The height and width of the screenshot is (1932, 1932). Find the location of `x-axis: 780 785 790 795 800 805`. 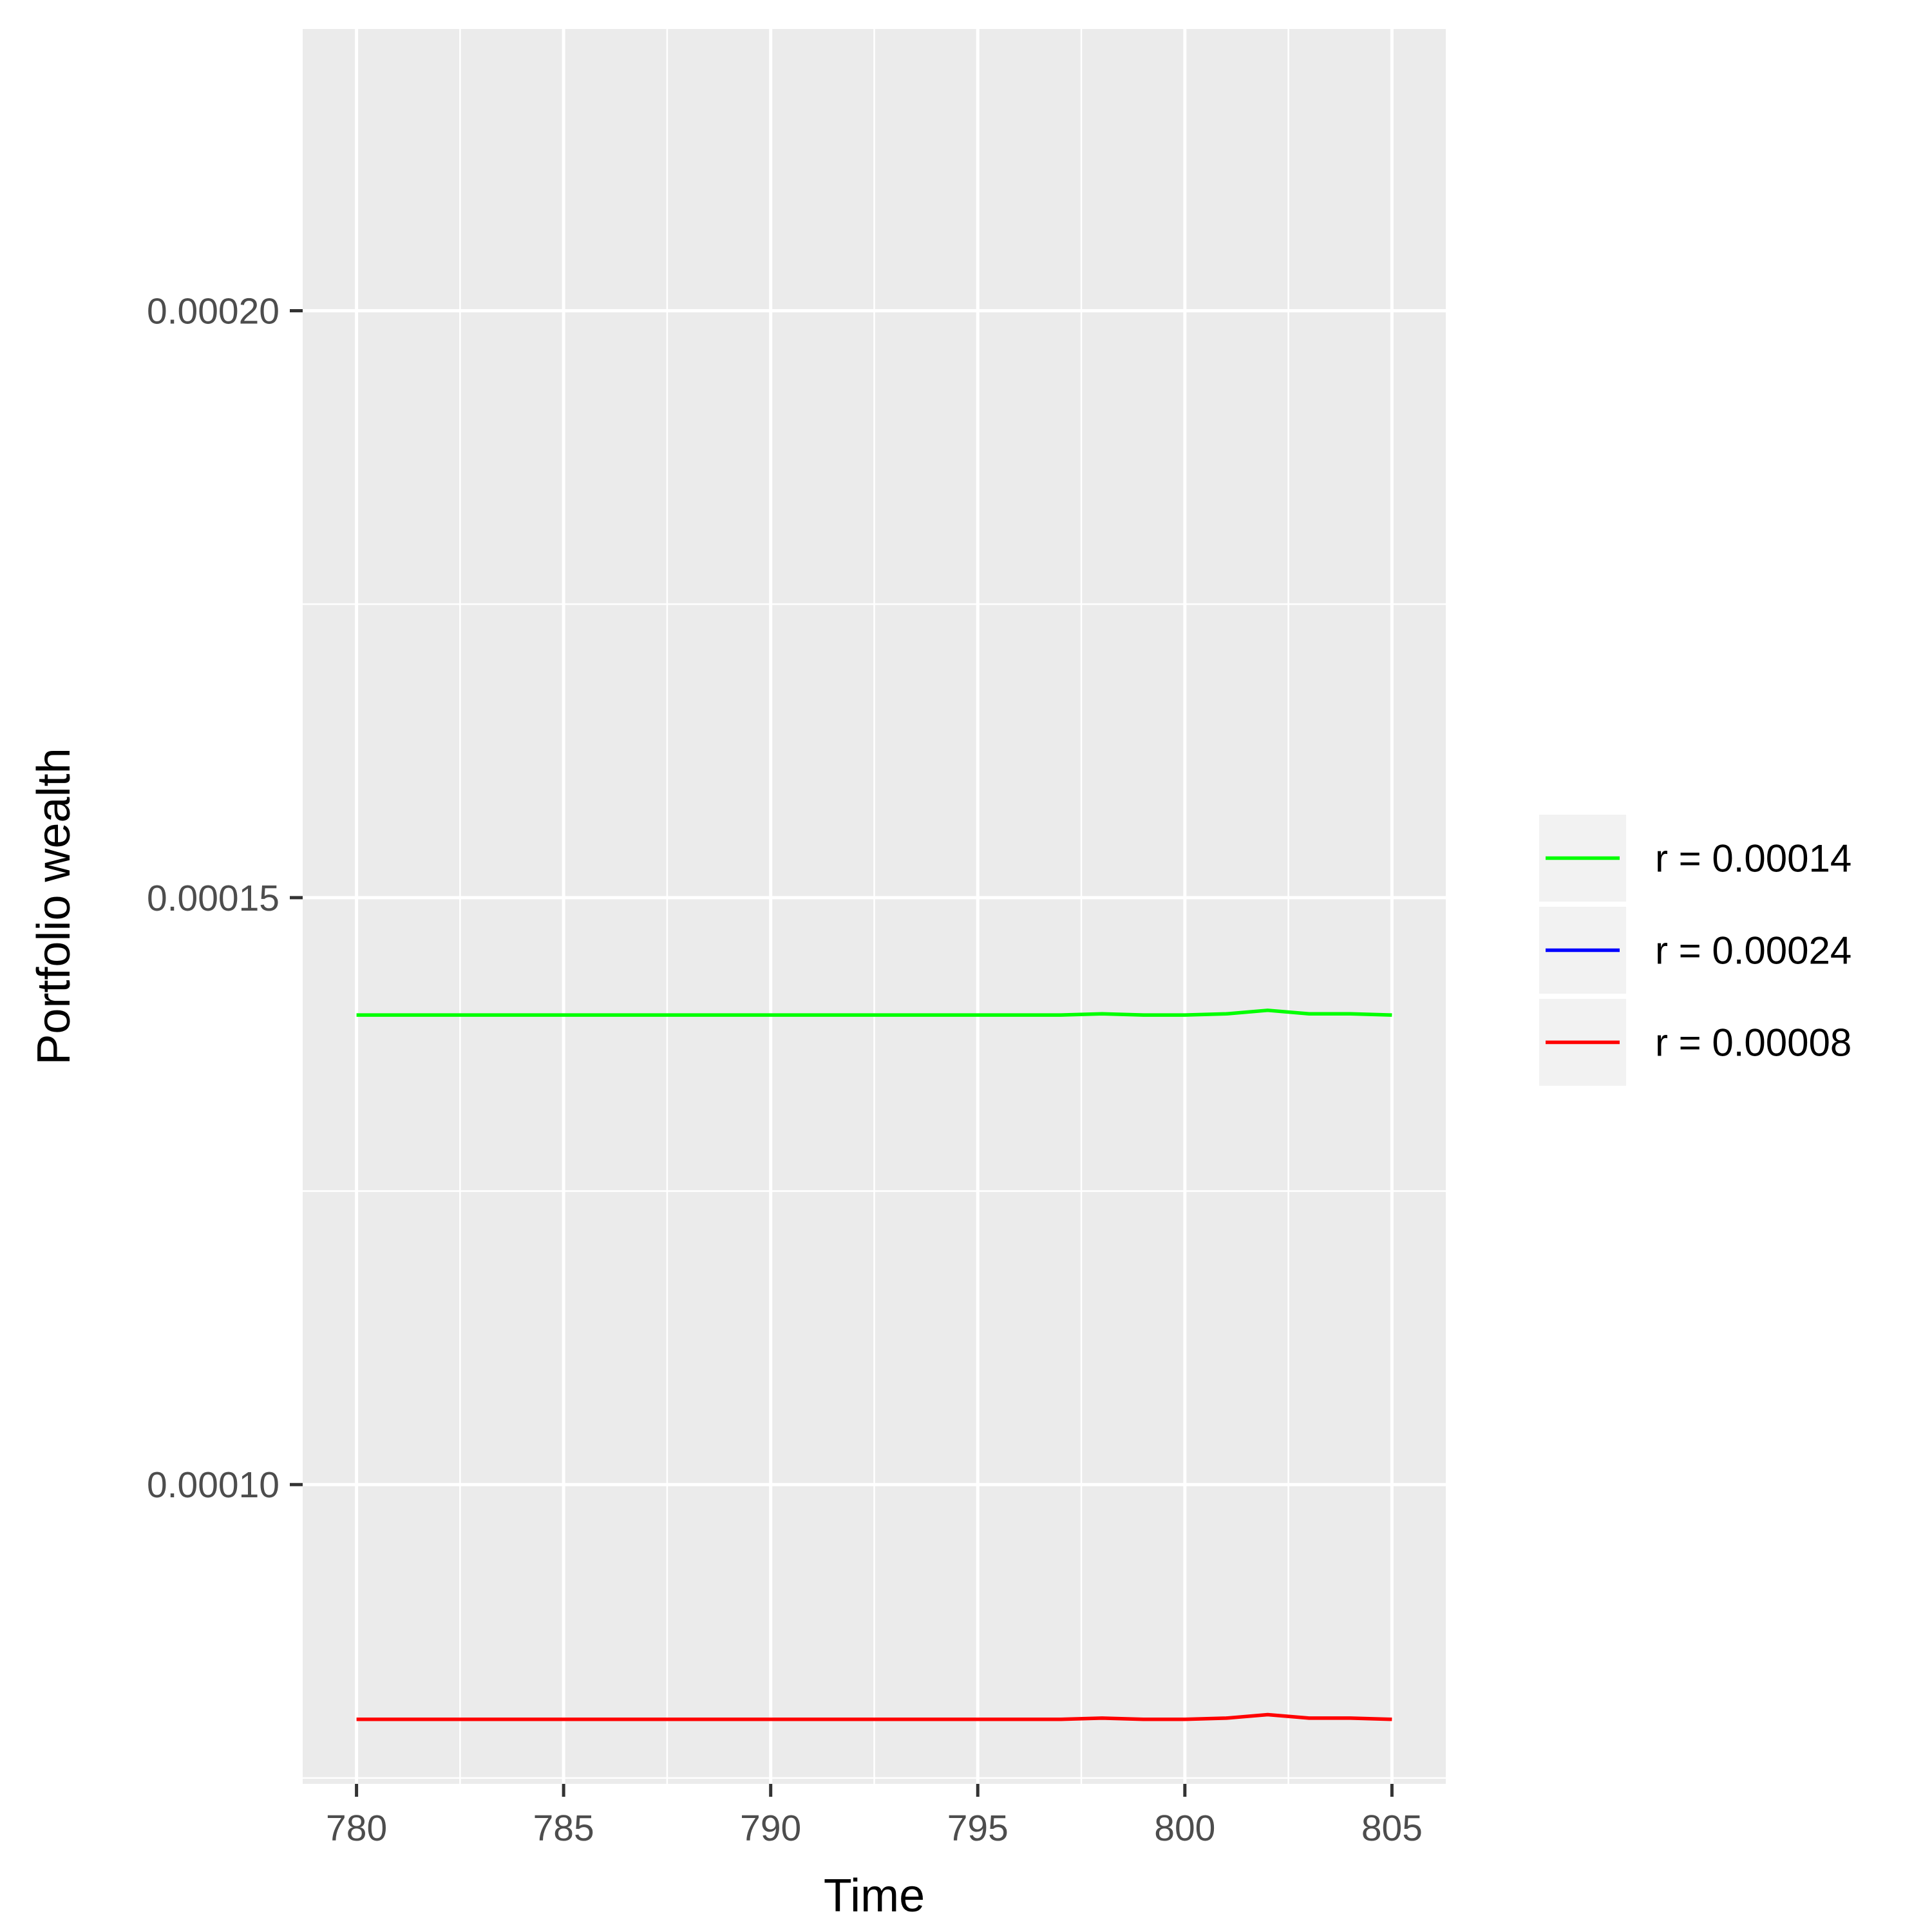

x-axis: 780 785 790 795 800 805 is located at coordinates (875, 1816).